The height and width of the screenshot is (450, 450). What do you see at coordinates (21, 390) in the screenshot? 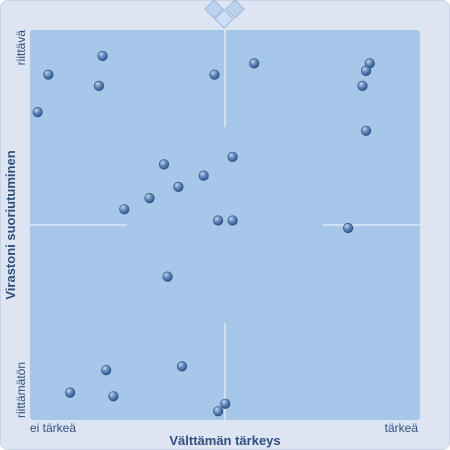
I see `y-tick-low: riittämätön` at bounding box center [21, 390].